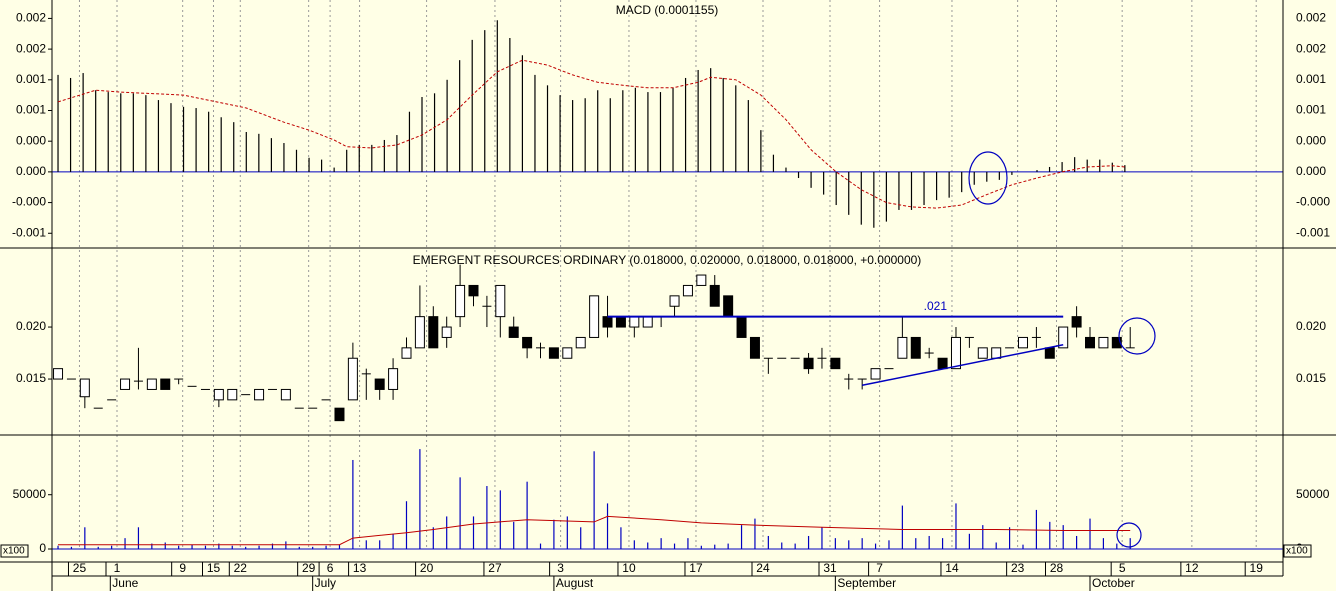  I want to click on moving-average-line, so click(594, 530).